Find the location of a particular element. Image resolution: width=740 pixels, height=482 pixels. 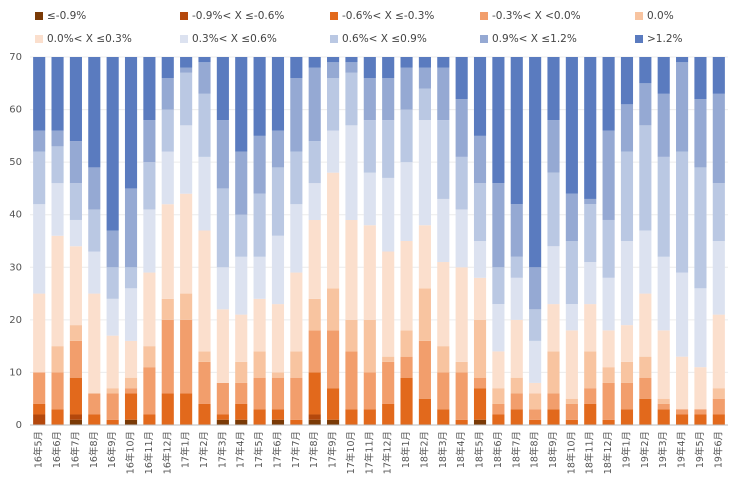

x-tick-label: 17年10月 is located at coordinates (351, 452).